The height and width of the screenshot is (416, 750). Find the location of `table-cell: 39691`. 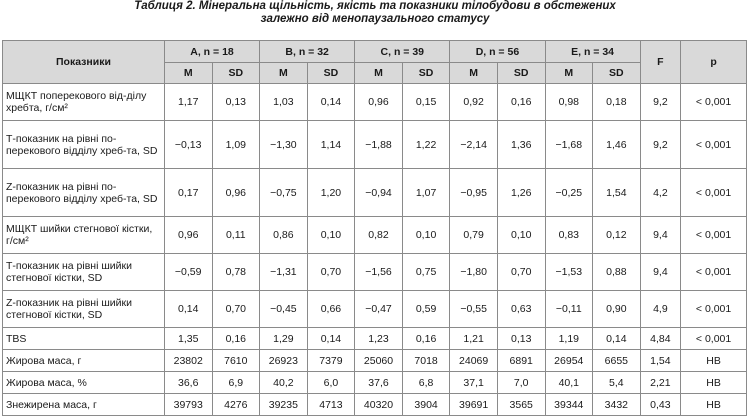

table-cell: 39691 is located at coordinates (473, 404).